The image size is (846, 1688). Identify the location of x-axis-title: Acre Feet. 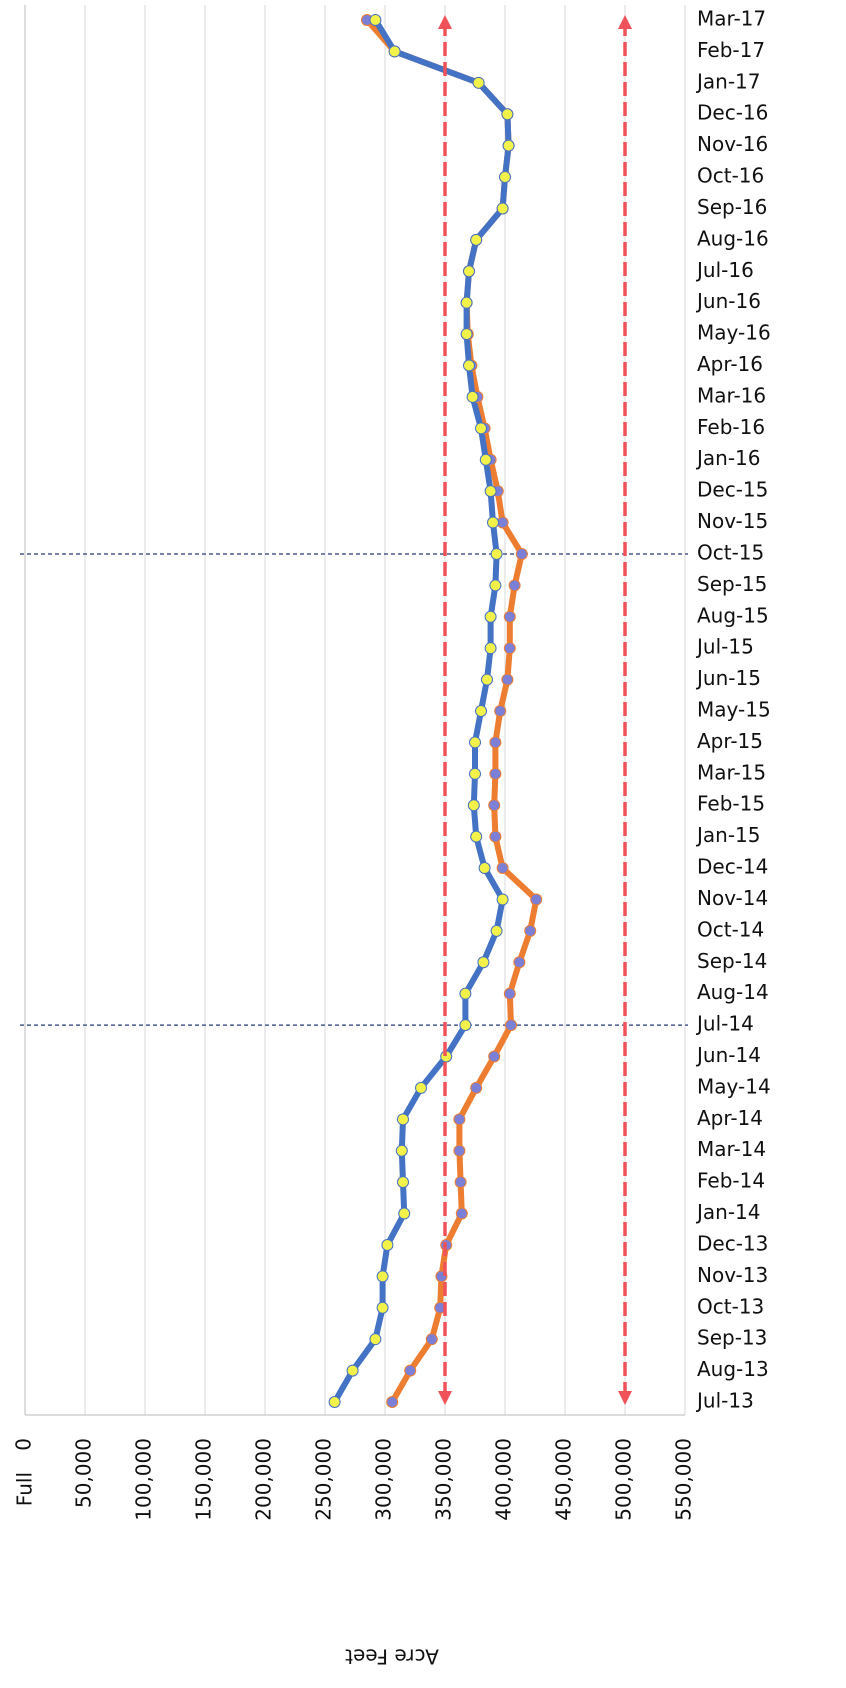
(392, 1657).